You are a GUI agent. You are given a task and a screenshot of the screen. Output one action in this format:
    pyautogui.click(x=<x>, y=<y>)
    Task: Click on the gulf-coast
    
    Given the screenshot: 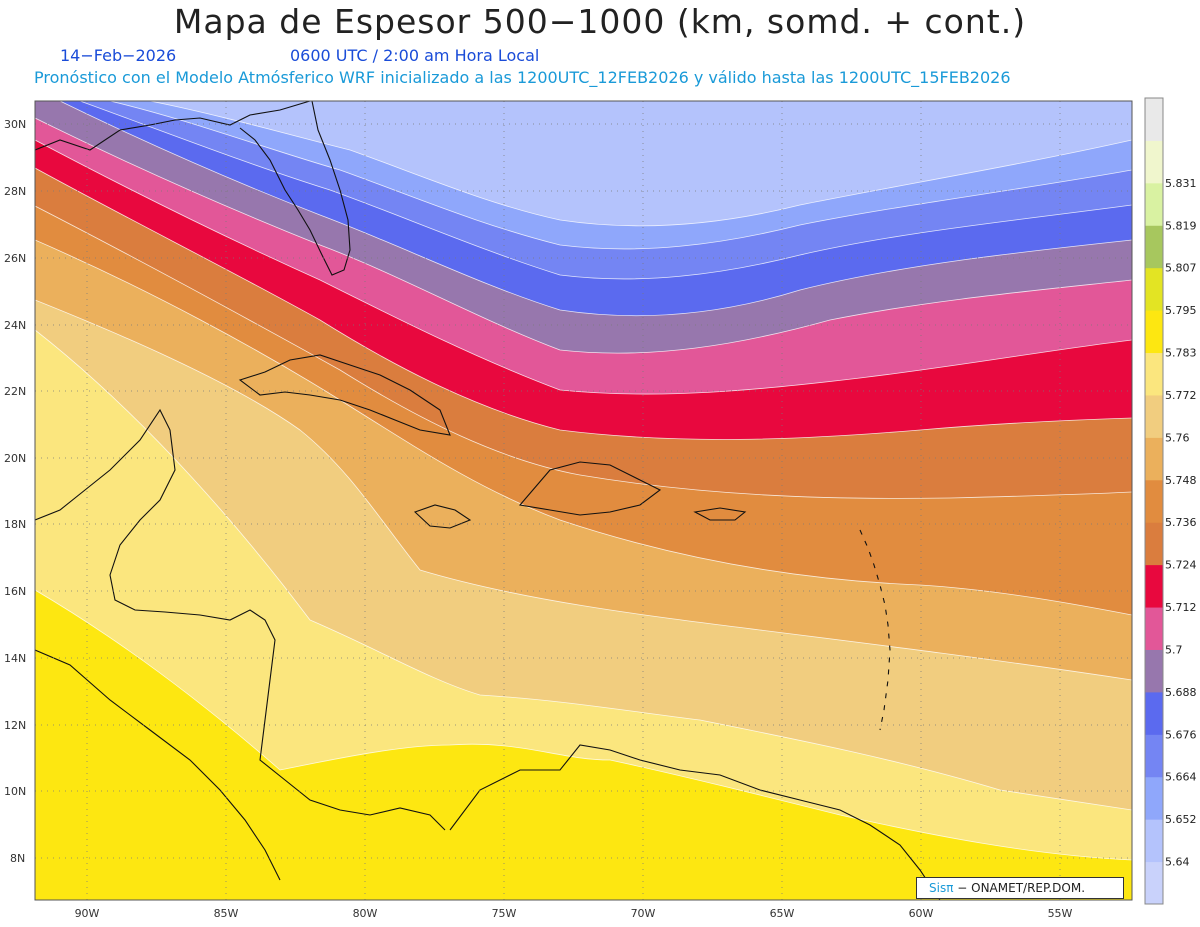 What is the action you would take?
    pyautogui.click(x=173, y=126)
    